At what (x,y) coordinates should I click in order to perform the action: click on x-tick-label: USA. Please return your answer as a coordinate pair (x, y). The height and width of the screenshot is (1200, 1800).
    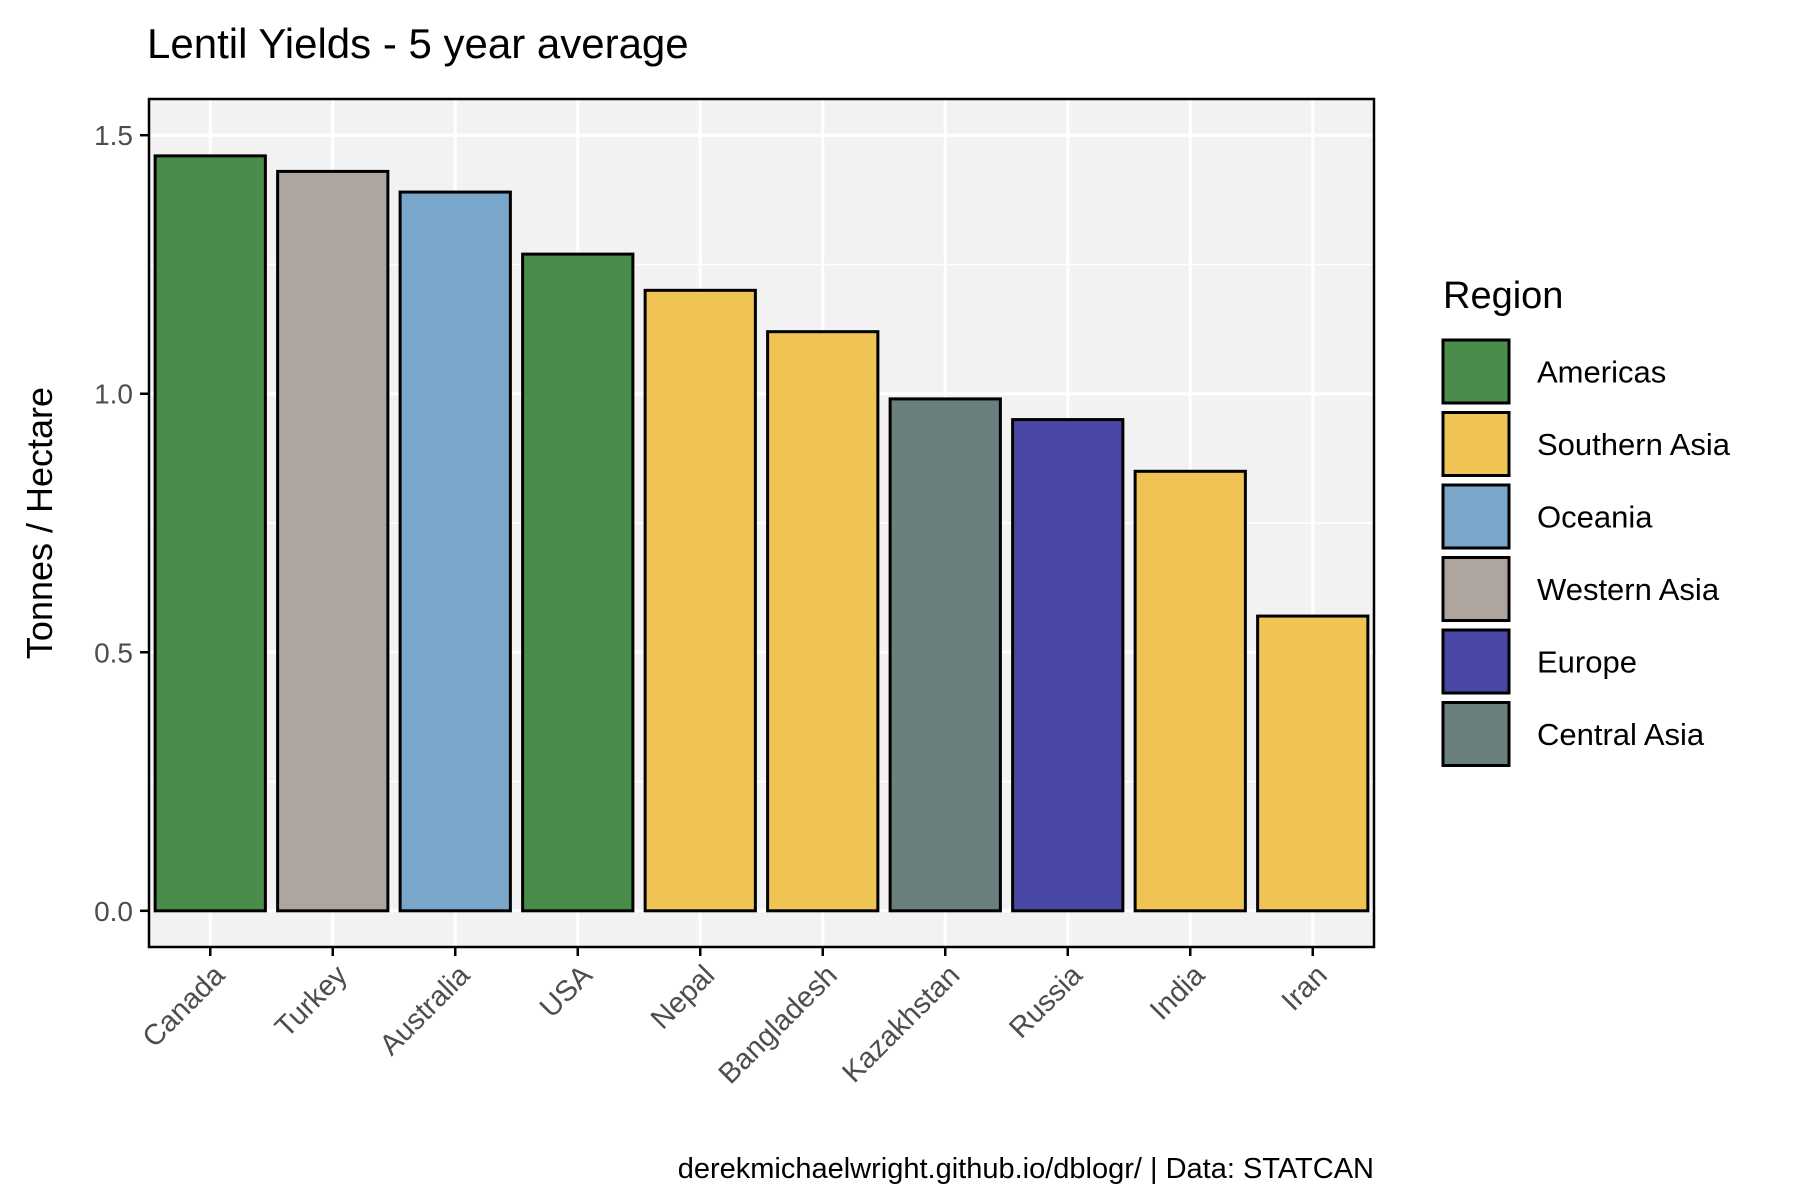
    Looking at the image, I should click on (566, 991).